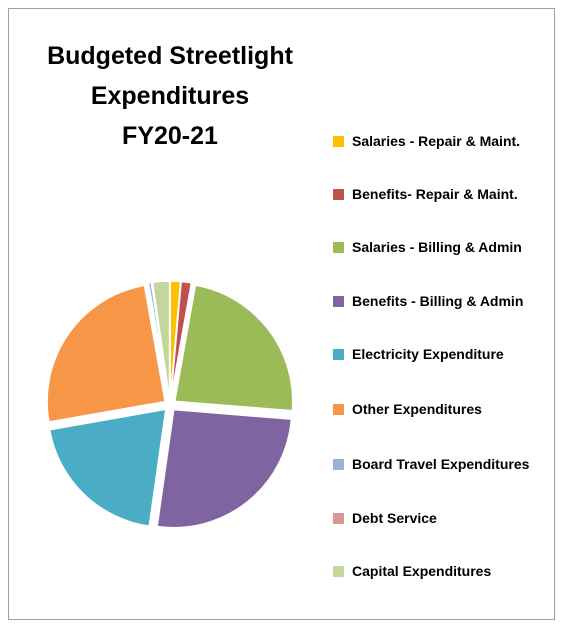 This screenshot has width=566, height=625. What do you see at coordinates (440, 518) in the screenshot?
I see `legend-item: Debt Service` at bounding box center [440, 518].